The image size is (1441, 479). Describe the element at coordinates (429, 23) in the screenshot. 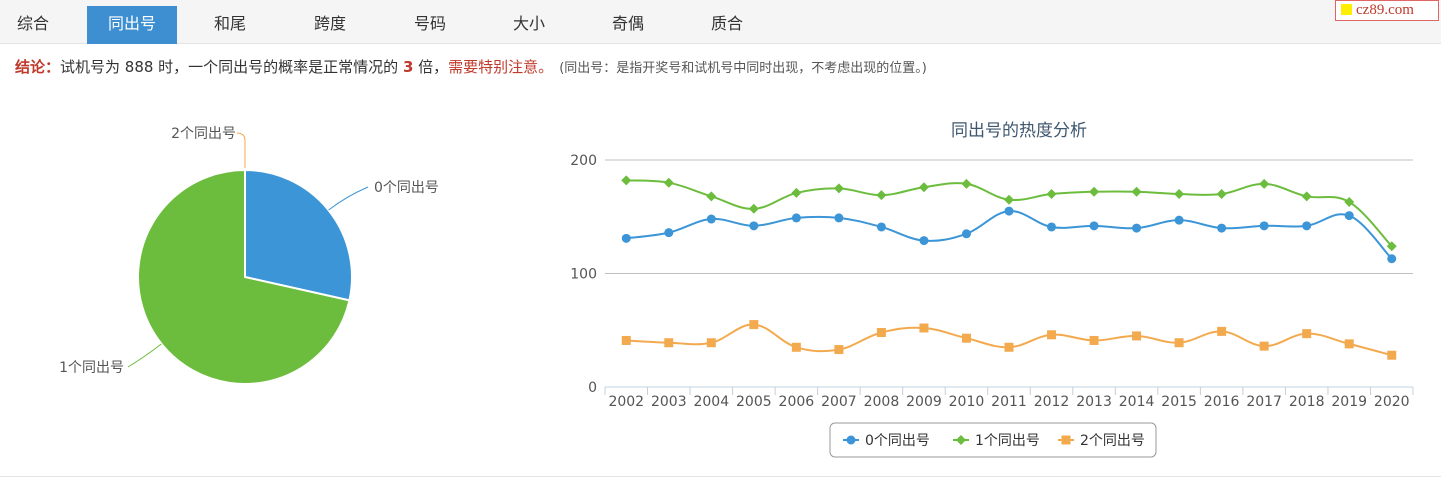

I see `tab-haoma: 号码` at that location.